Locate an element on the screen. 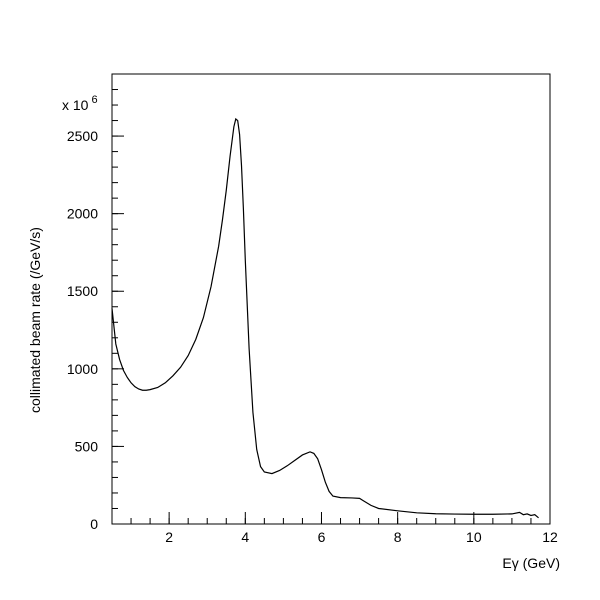  y-tick-label: 0 is located at coordinates (94, 524).